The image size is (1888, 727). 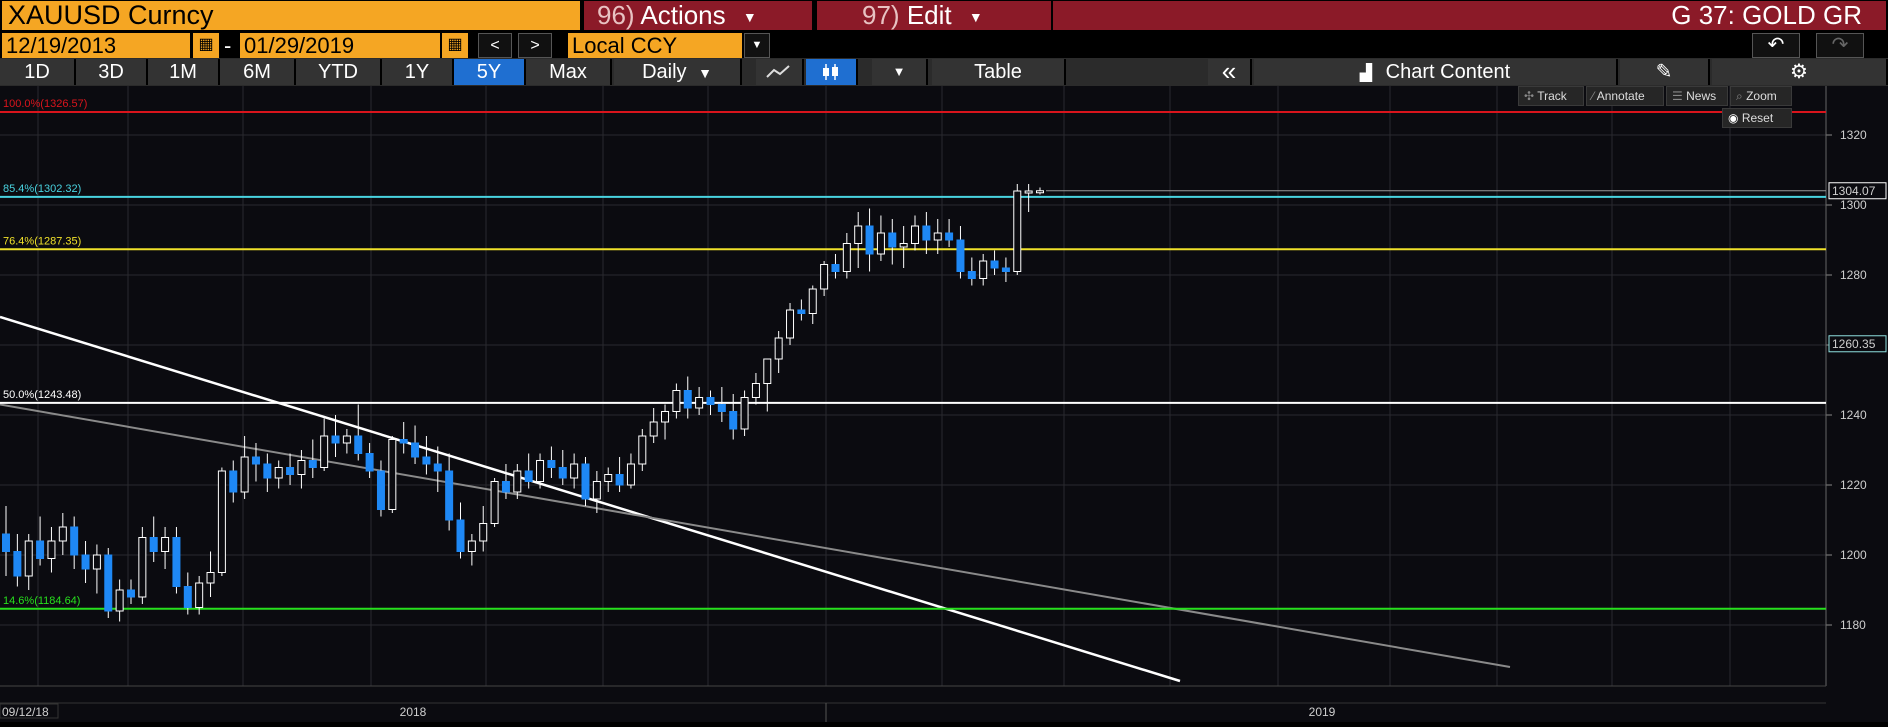 I want to click on reset-icon: ◉, so click(x=1733, y=118).